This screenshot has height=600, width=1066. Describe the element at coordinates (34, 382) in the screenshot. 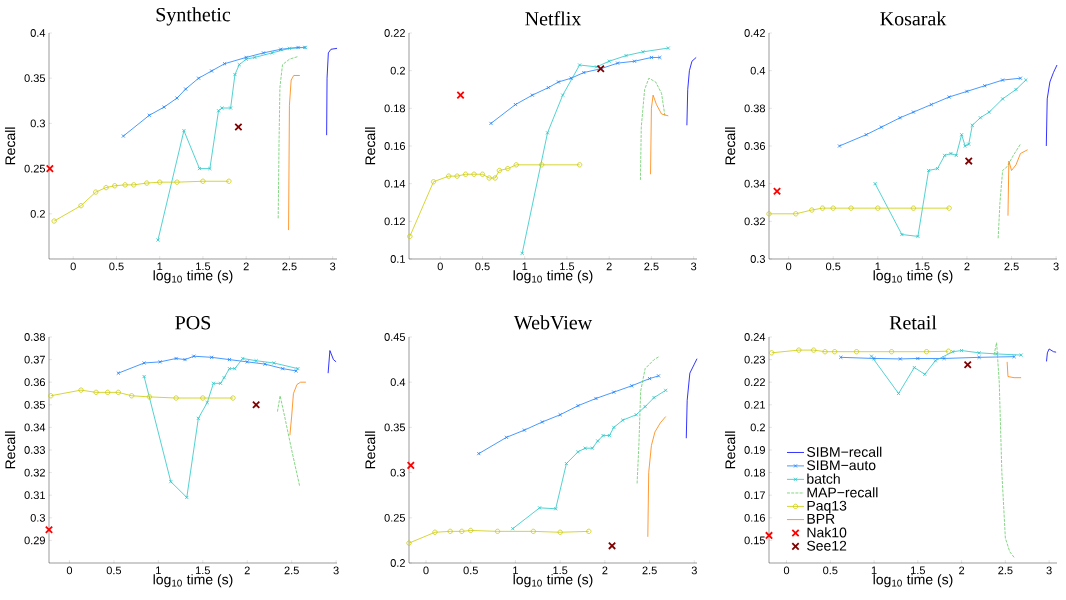

I see `y-tick-label: 0.36` at that location.